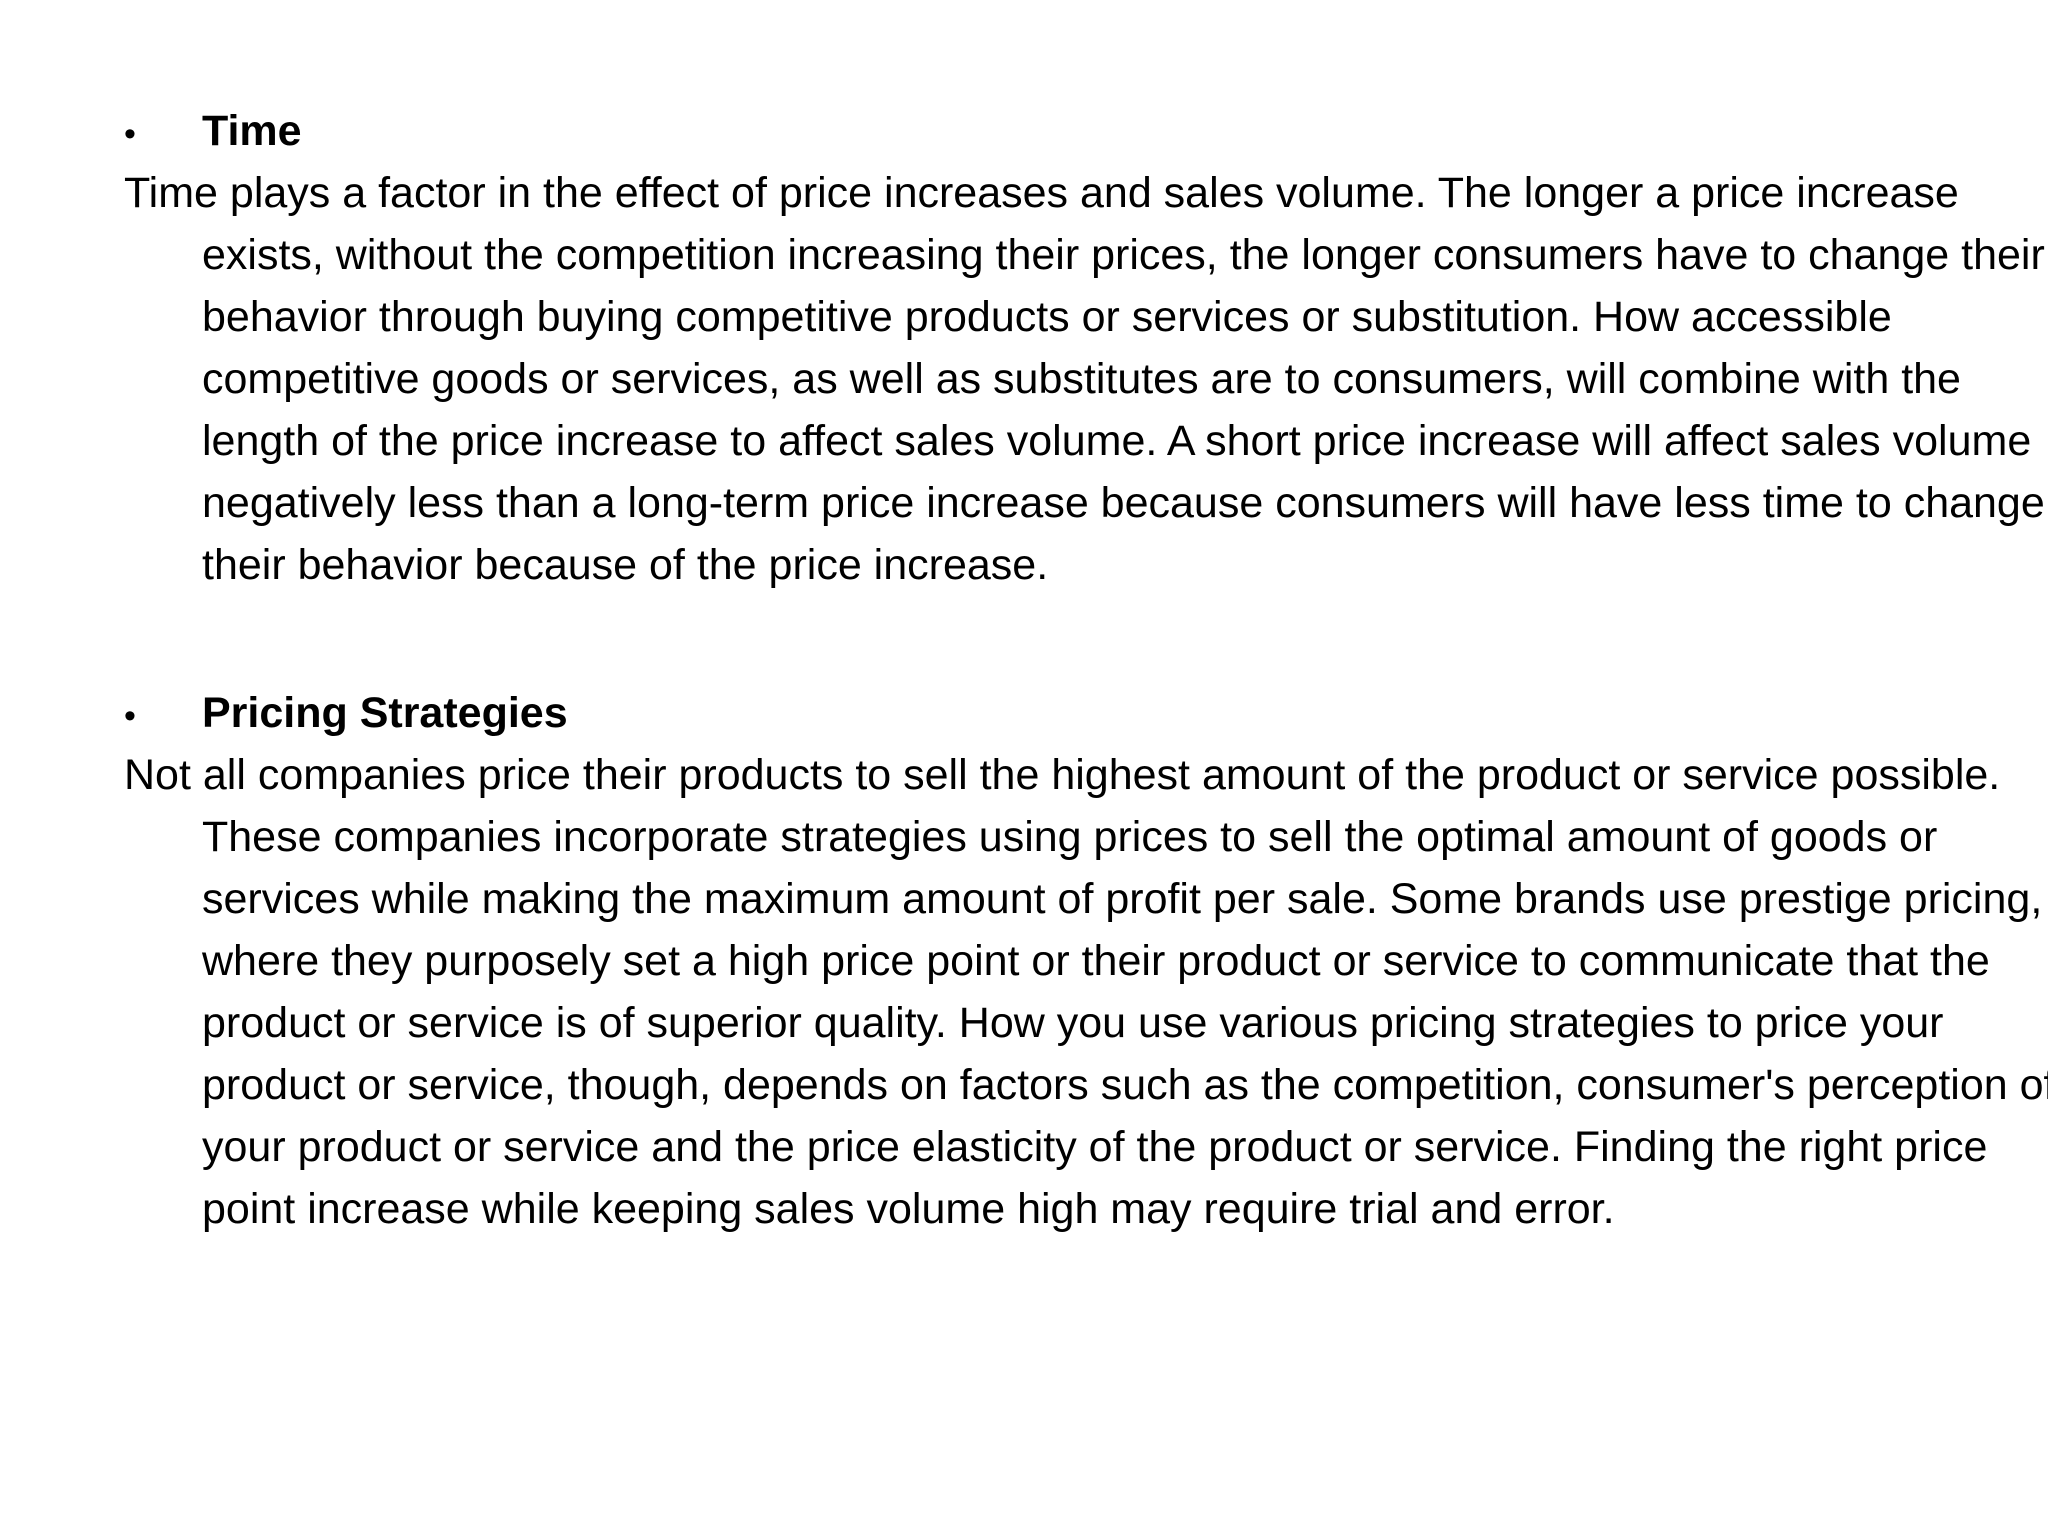 The image size is (2048, 1536). What do you see at coordinates (252, 131) in the screenshot?
I see `section-heading: Time` at bounding box center [252, 131].